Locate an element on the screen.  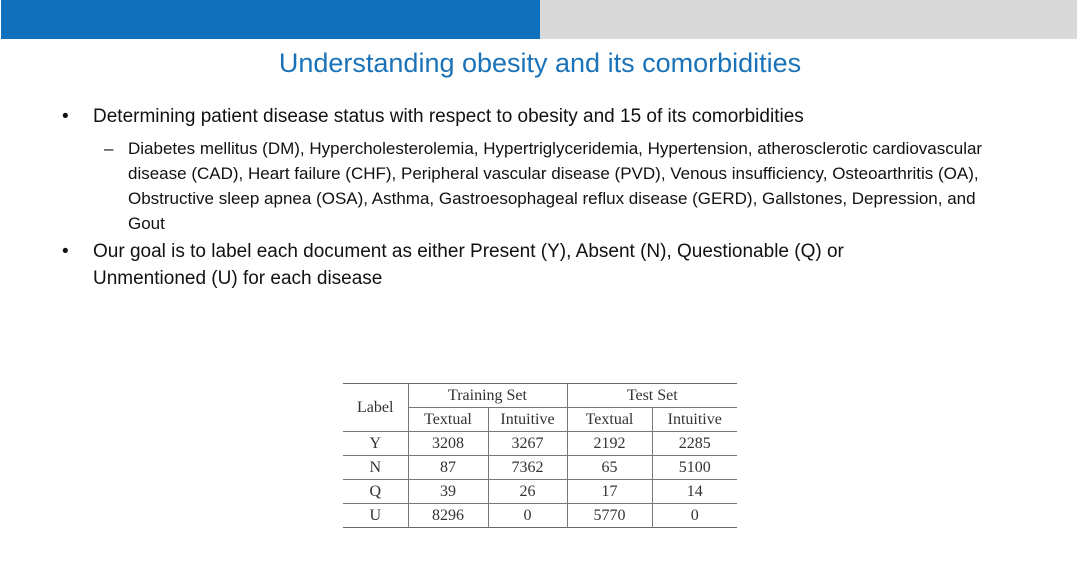
cell: 3208 is located at coordinates (447, 443).